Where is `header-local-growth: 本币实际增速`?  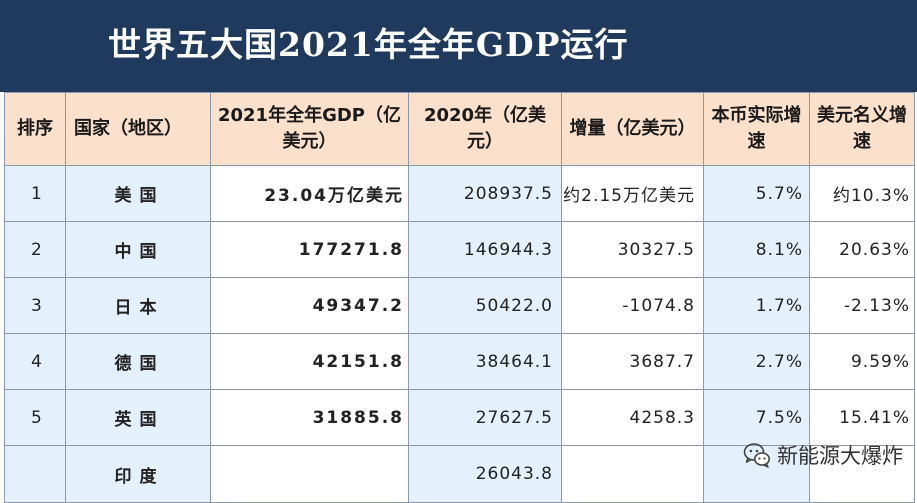 header-local-growth: 本币实际增速 is located at coordinates (756, 129).